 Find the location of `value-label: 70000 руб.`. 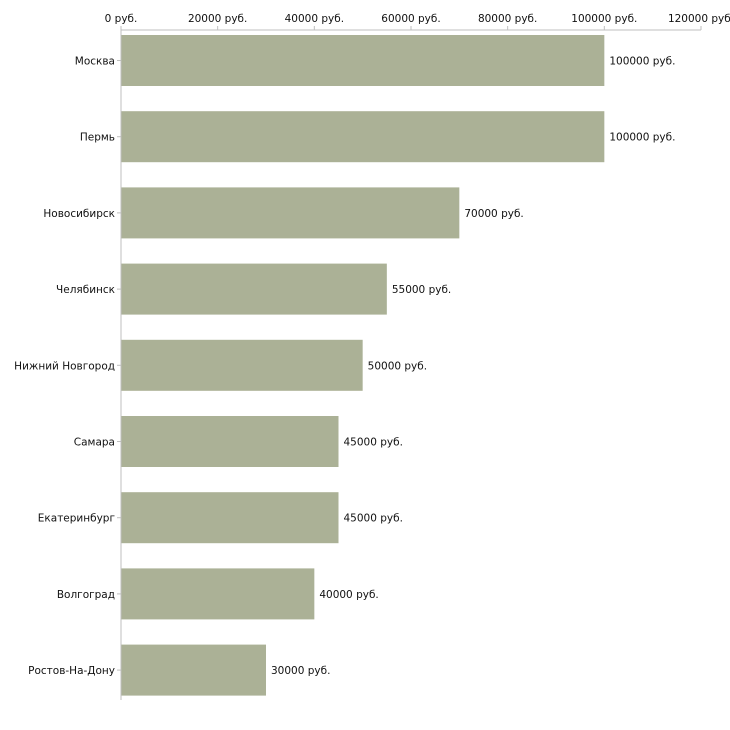

value-label: 70000 руб. is located at coordinates (493, 214).